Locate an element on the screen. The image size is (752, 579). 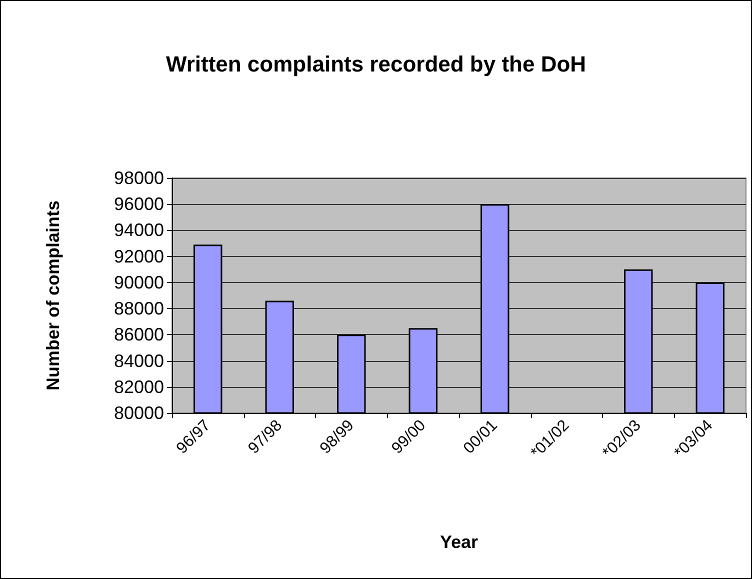
y-tick-label: 94000 is located at coordinates (139, 230).